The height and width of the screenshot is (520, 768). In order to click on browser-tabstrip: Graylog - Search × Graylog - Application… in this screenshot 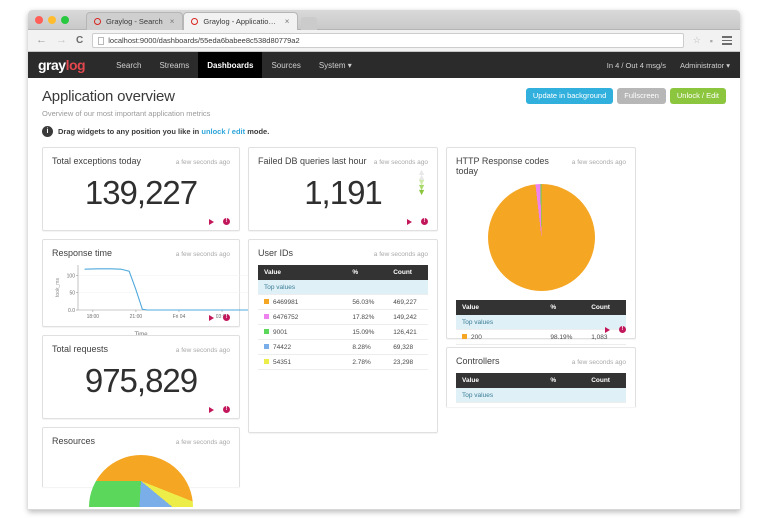, I will do `click(202, 21)`.